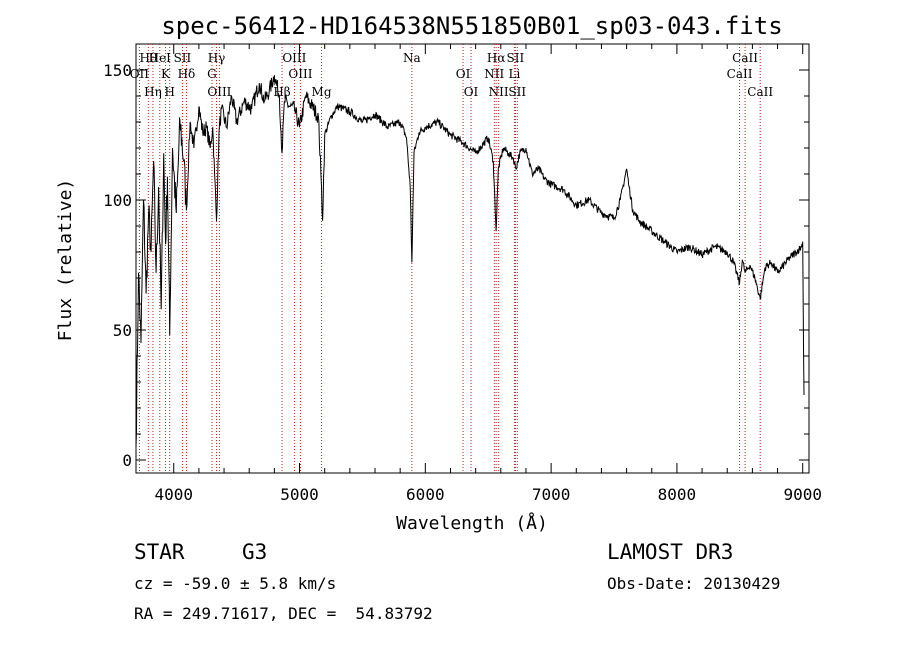 The width and height of the screenshot is (900, 649). Describe the element at coordinates (514, 74) in the screenshot. I see `spectral-line-label: Li` at that location.